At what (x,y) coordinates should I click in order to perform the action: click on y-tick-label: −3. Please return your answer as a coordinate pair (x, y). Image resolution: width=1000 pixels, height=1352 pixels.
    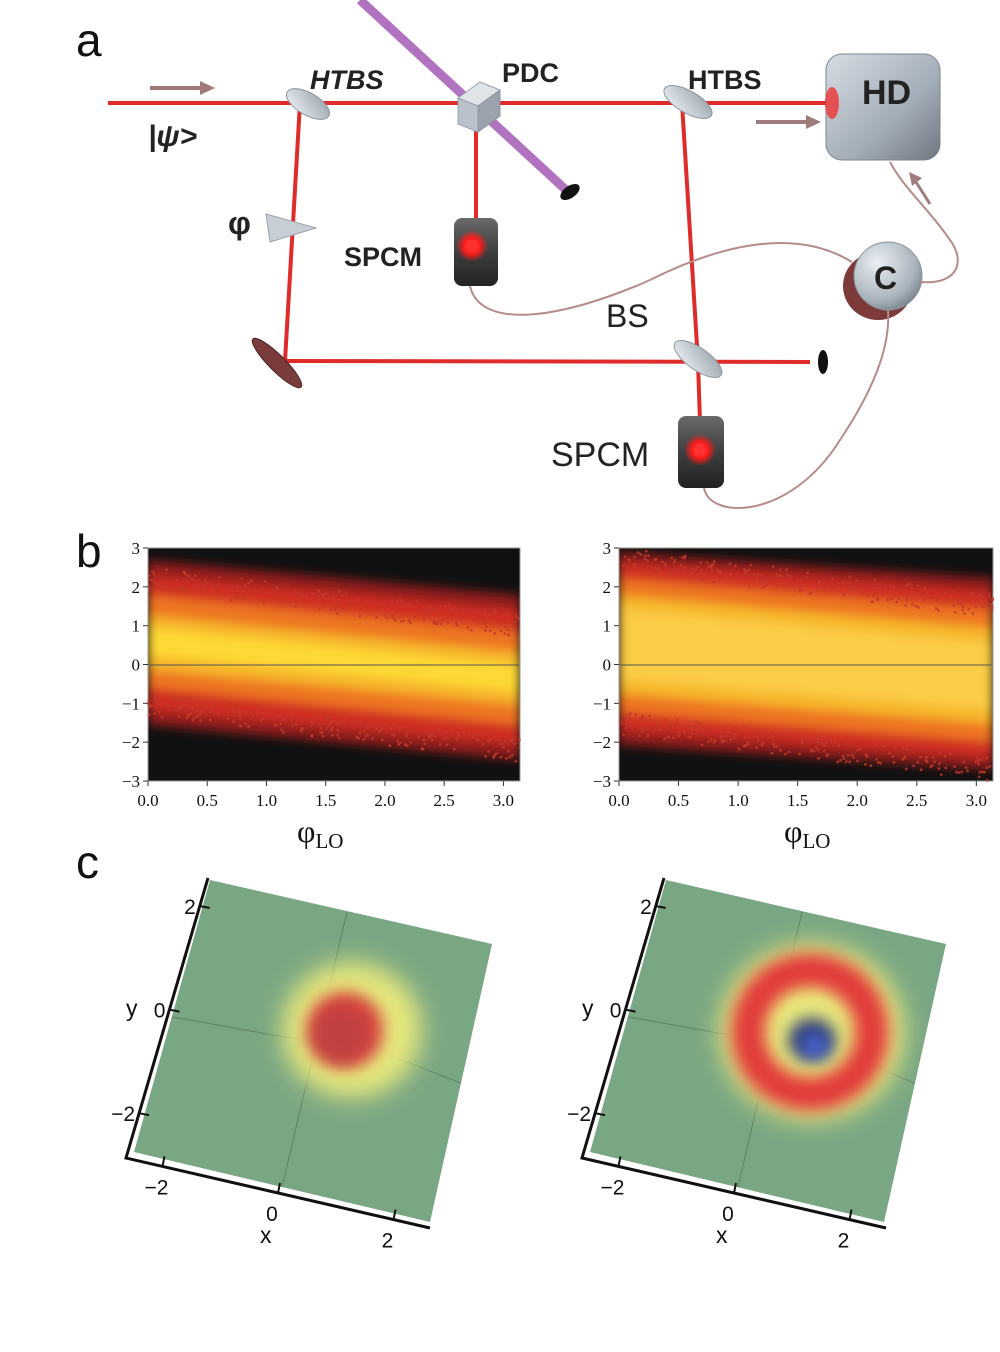
    Looking at the image, I should click on (602, 781).